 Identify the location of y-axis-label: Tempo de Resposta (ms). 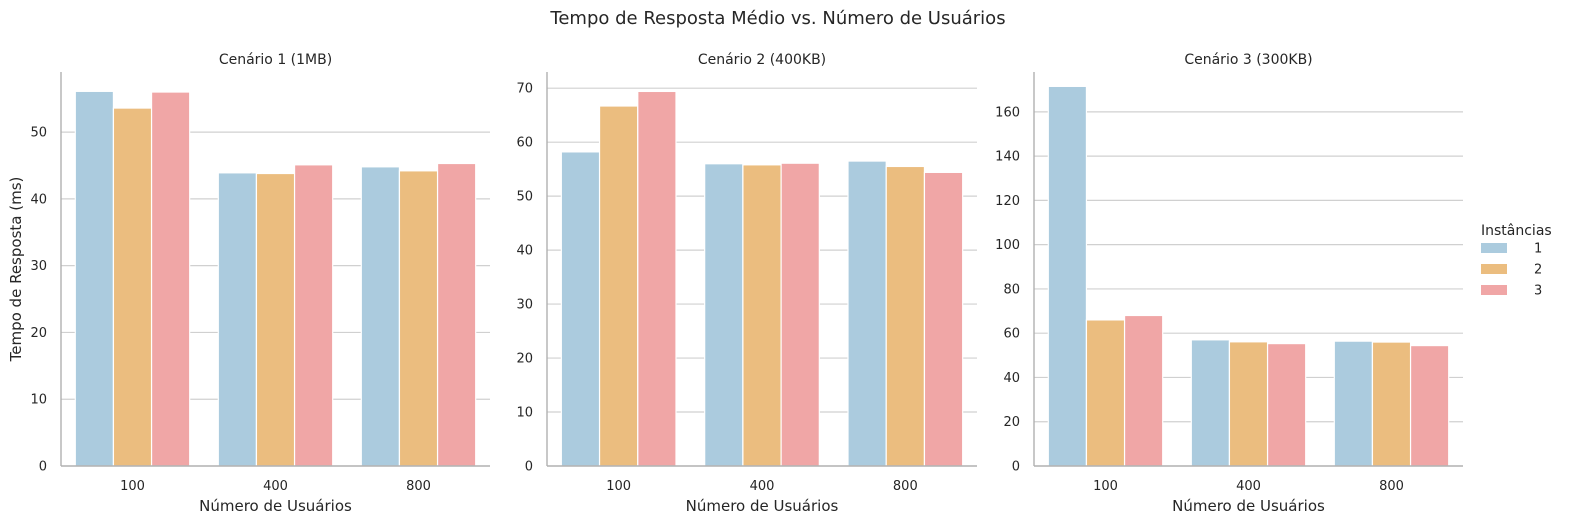
(16, 270).